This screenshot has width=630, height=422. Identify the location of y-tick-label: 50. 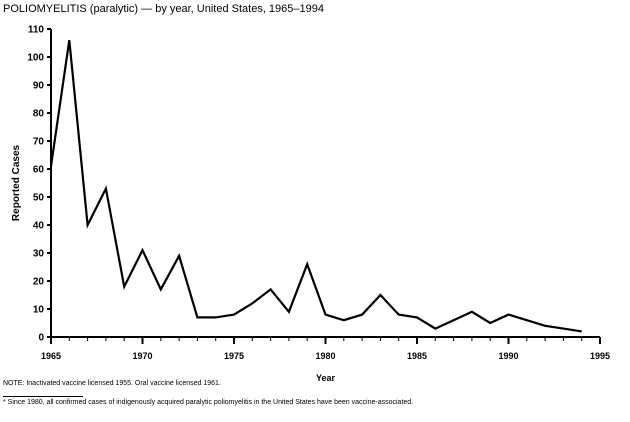
(39, 198).